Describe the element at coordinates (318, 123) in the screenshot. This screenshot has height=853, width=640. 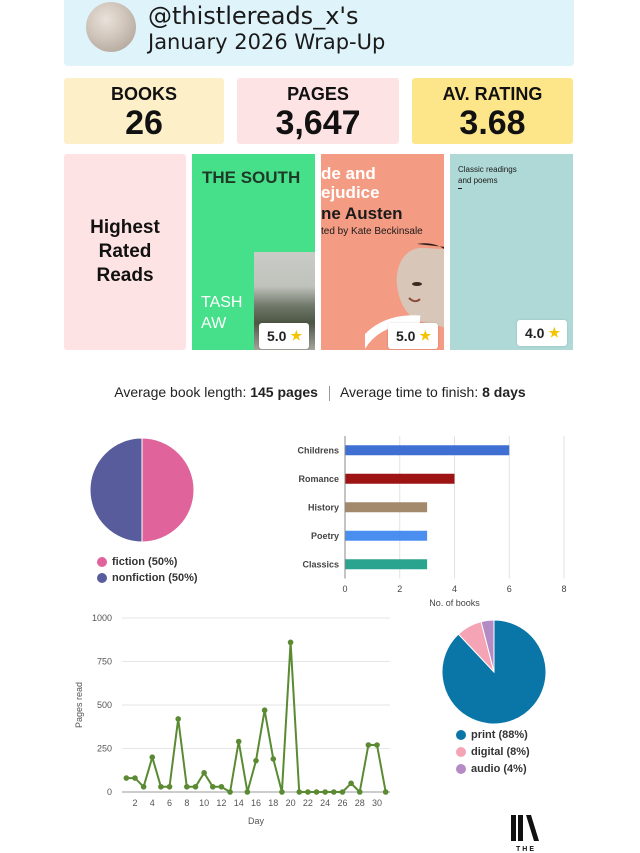
I see `stat-value-pages: 3,647` at that location.